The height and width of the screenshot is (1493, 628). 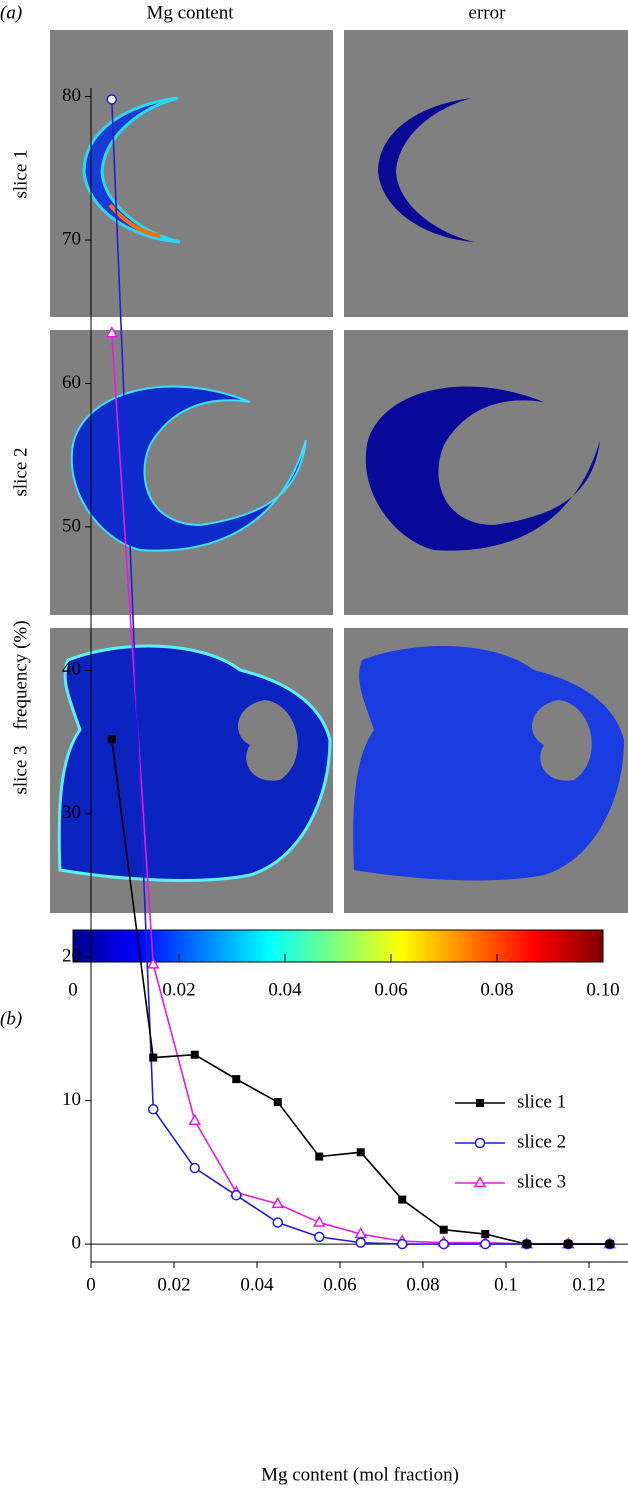 I want to click on y-tick-label: 10, so click(x=71, y=1099).